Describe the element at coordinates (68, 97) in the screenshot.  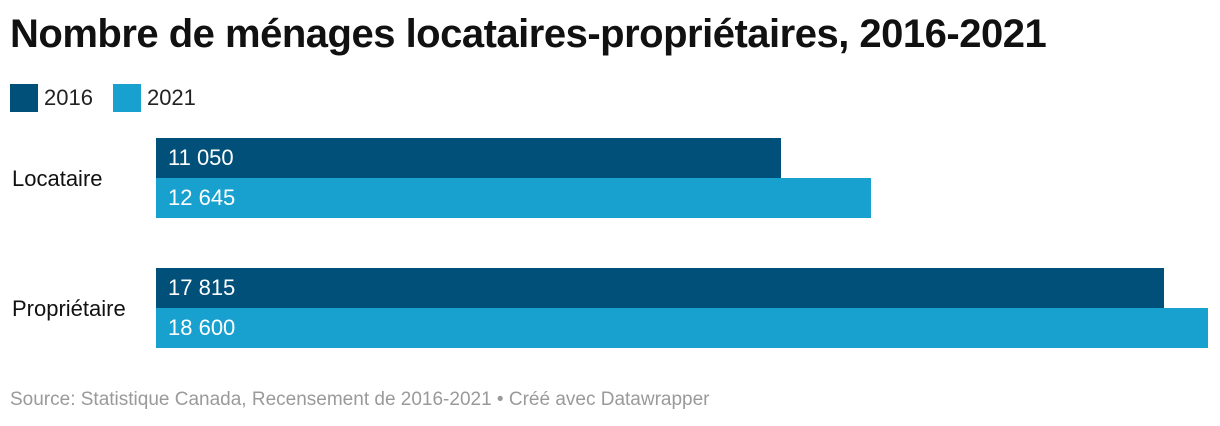
I see `legend-label-2016: 2016` at that location.